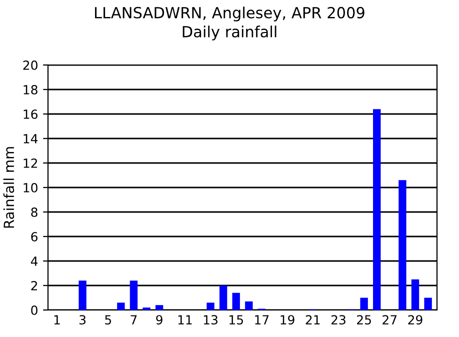 This screenshot has width=459, height=337. I want to click on y-tick-label: 16, so click(31, 114).